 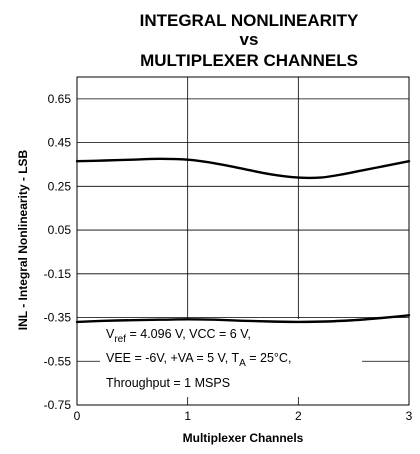 What do you see at coordinates (249, 39) in the screenshot?
I see `chart-title-line-2: vs` at bounding box center [249, 39].